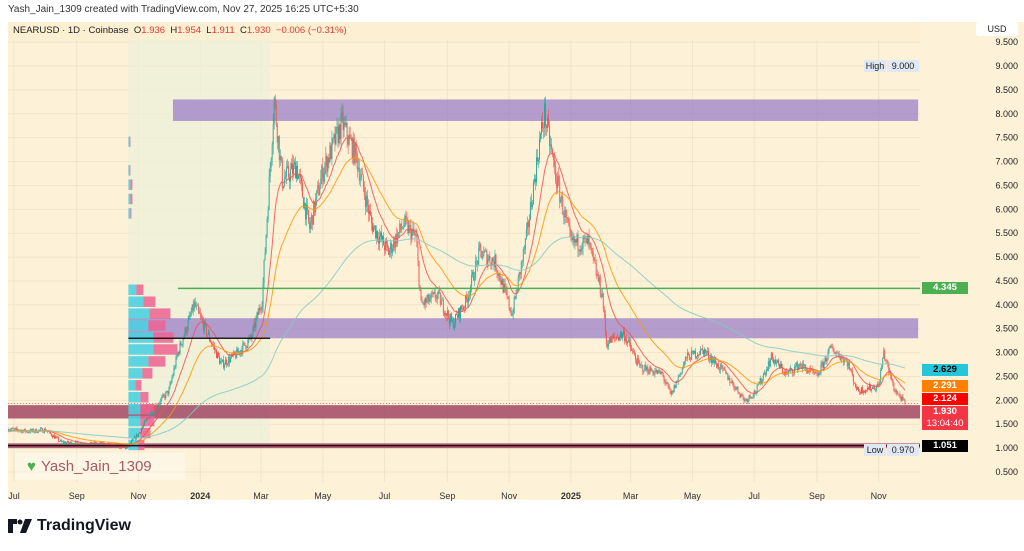 This screenshot has width=1024, height=551. Describe the element at coordinates (997, 29) in the screenshot. I see `currency-button: USD` at that location.